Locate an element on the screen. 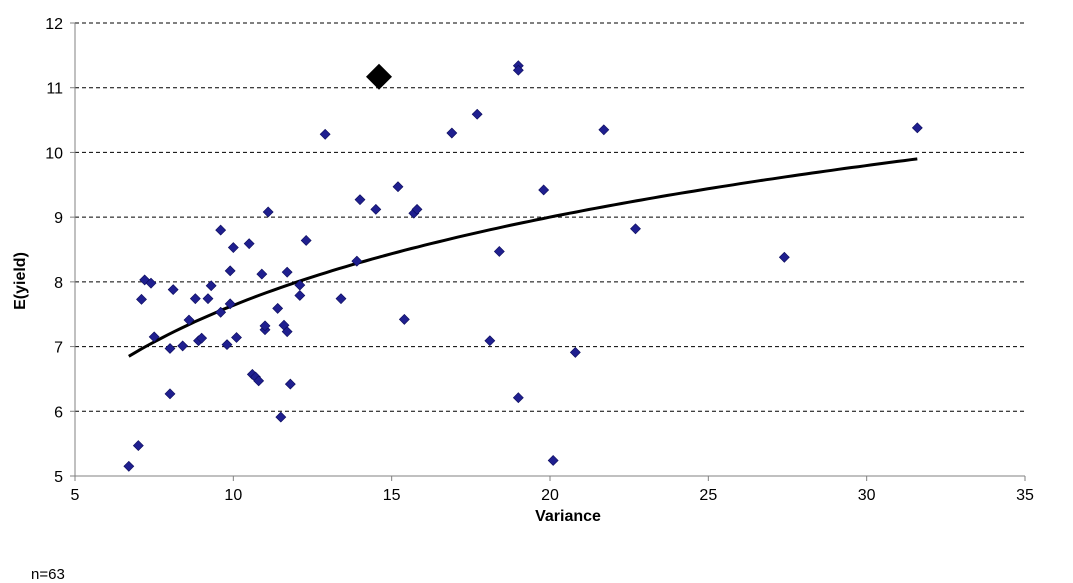  y-tick-label: 9 is located at coordinates (58, 218).